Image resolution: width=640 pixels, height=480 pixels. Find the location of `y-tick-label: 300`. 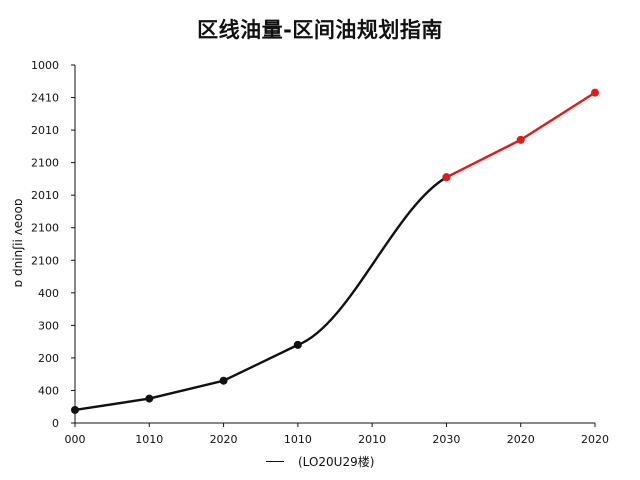

y-tick-label: 300 is located at coordinates (48, 325).